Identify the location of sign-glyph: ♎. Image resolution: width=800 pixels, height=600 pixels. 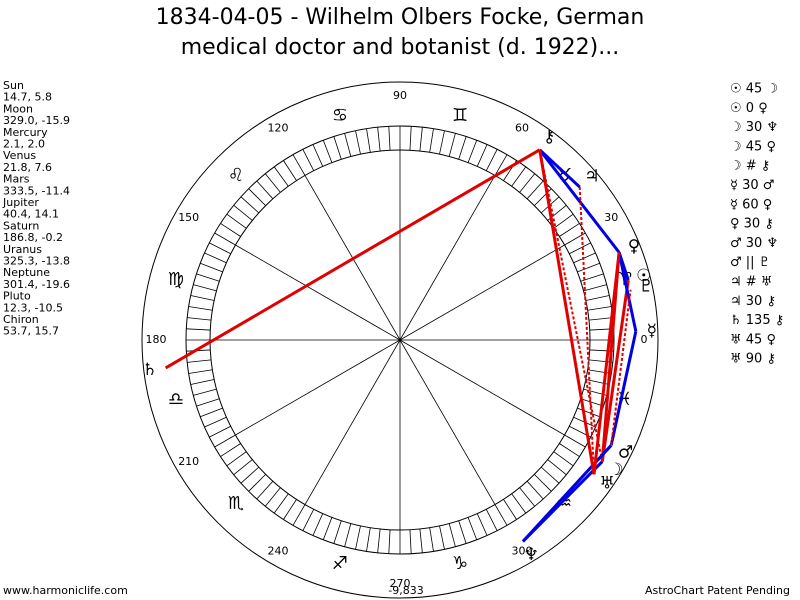
(176, 399).